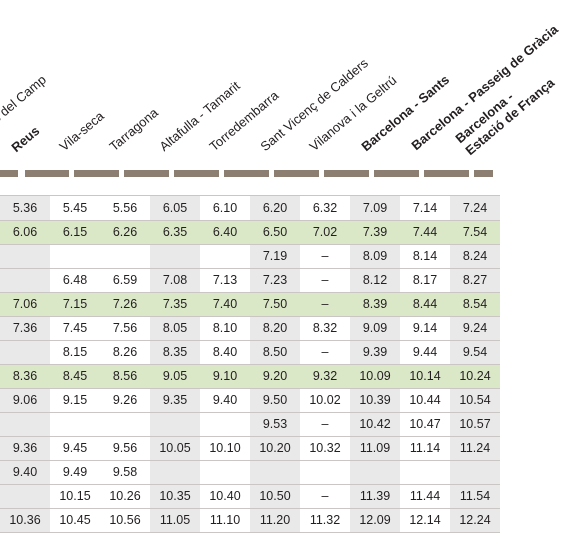  Describe the element at coordinates (375, 280) in the screenshot. I see `time-cell: 8.12` at that location.